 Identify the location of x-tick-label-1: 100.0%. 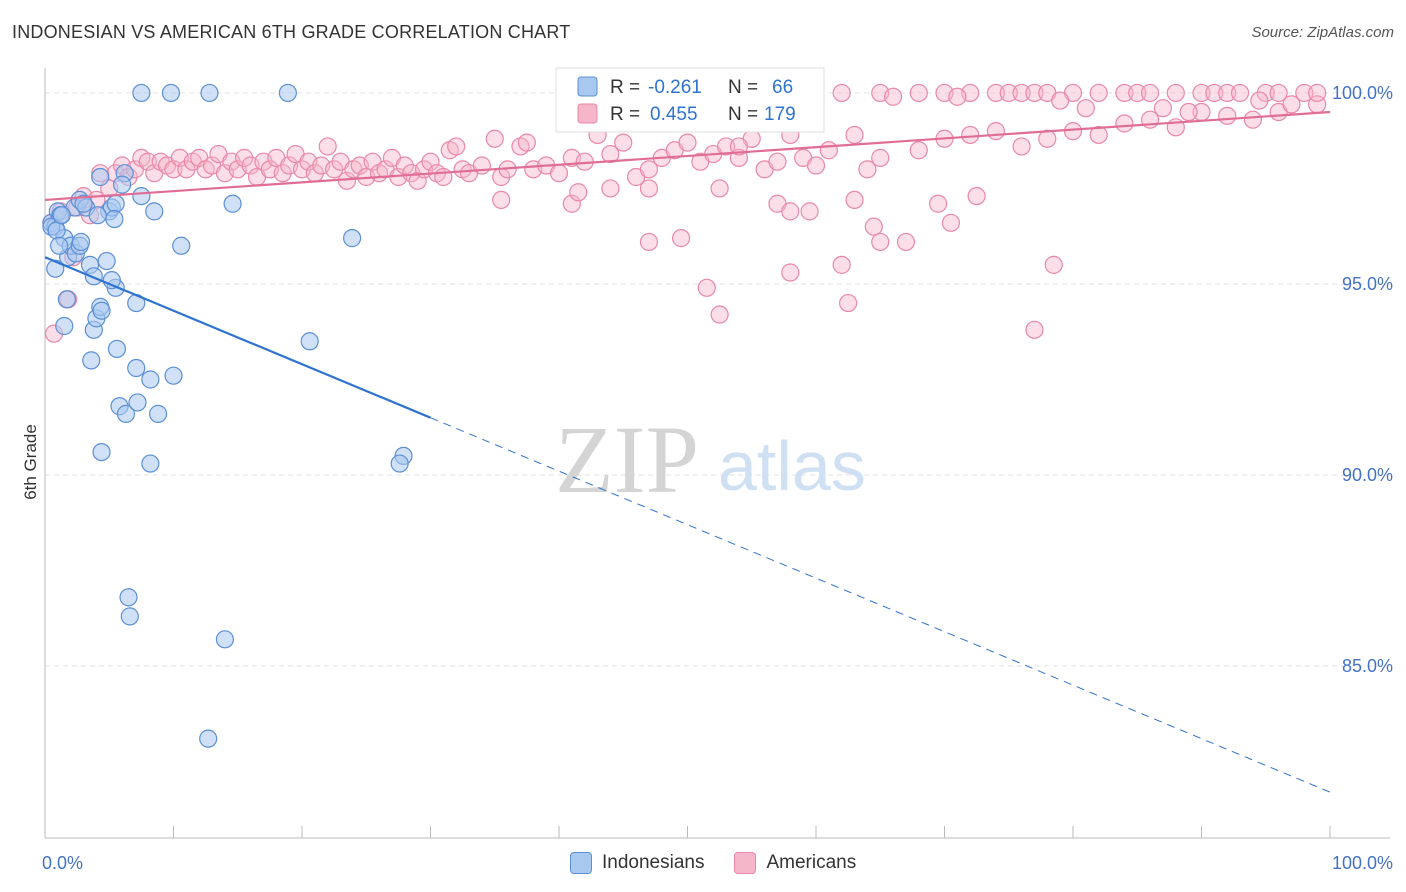
(1362, 863).